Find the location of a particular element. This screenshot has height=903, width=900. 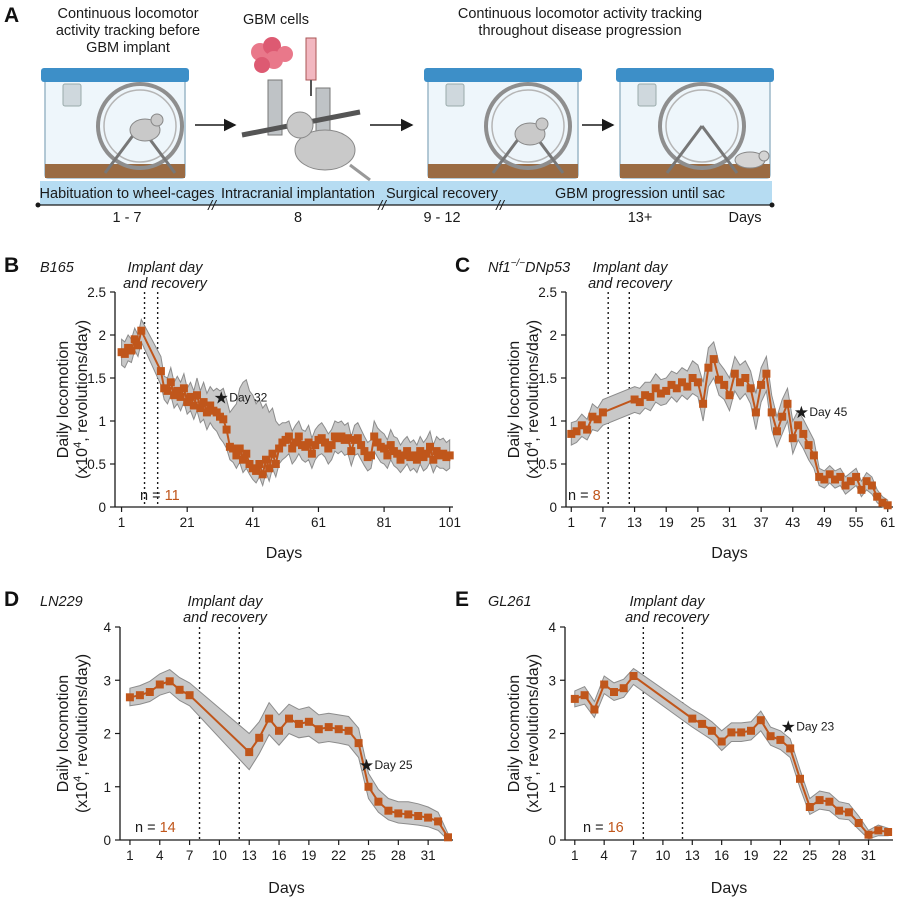

panel-letter: D is located at coordinates (11, 599).